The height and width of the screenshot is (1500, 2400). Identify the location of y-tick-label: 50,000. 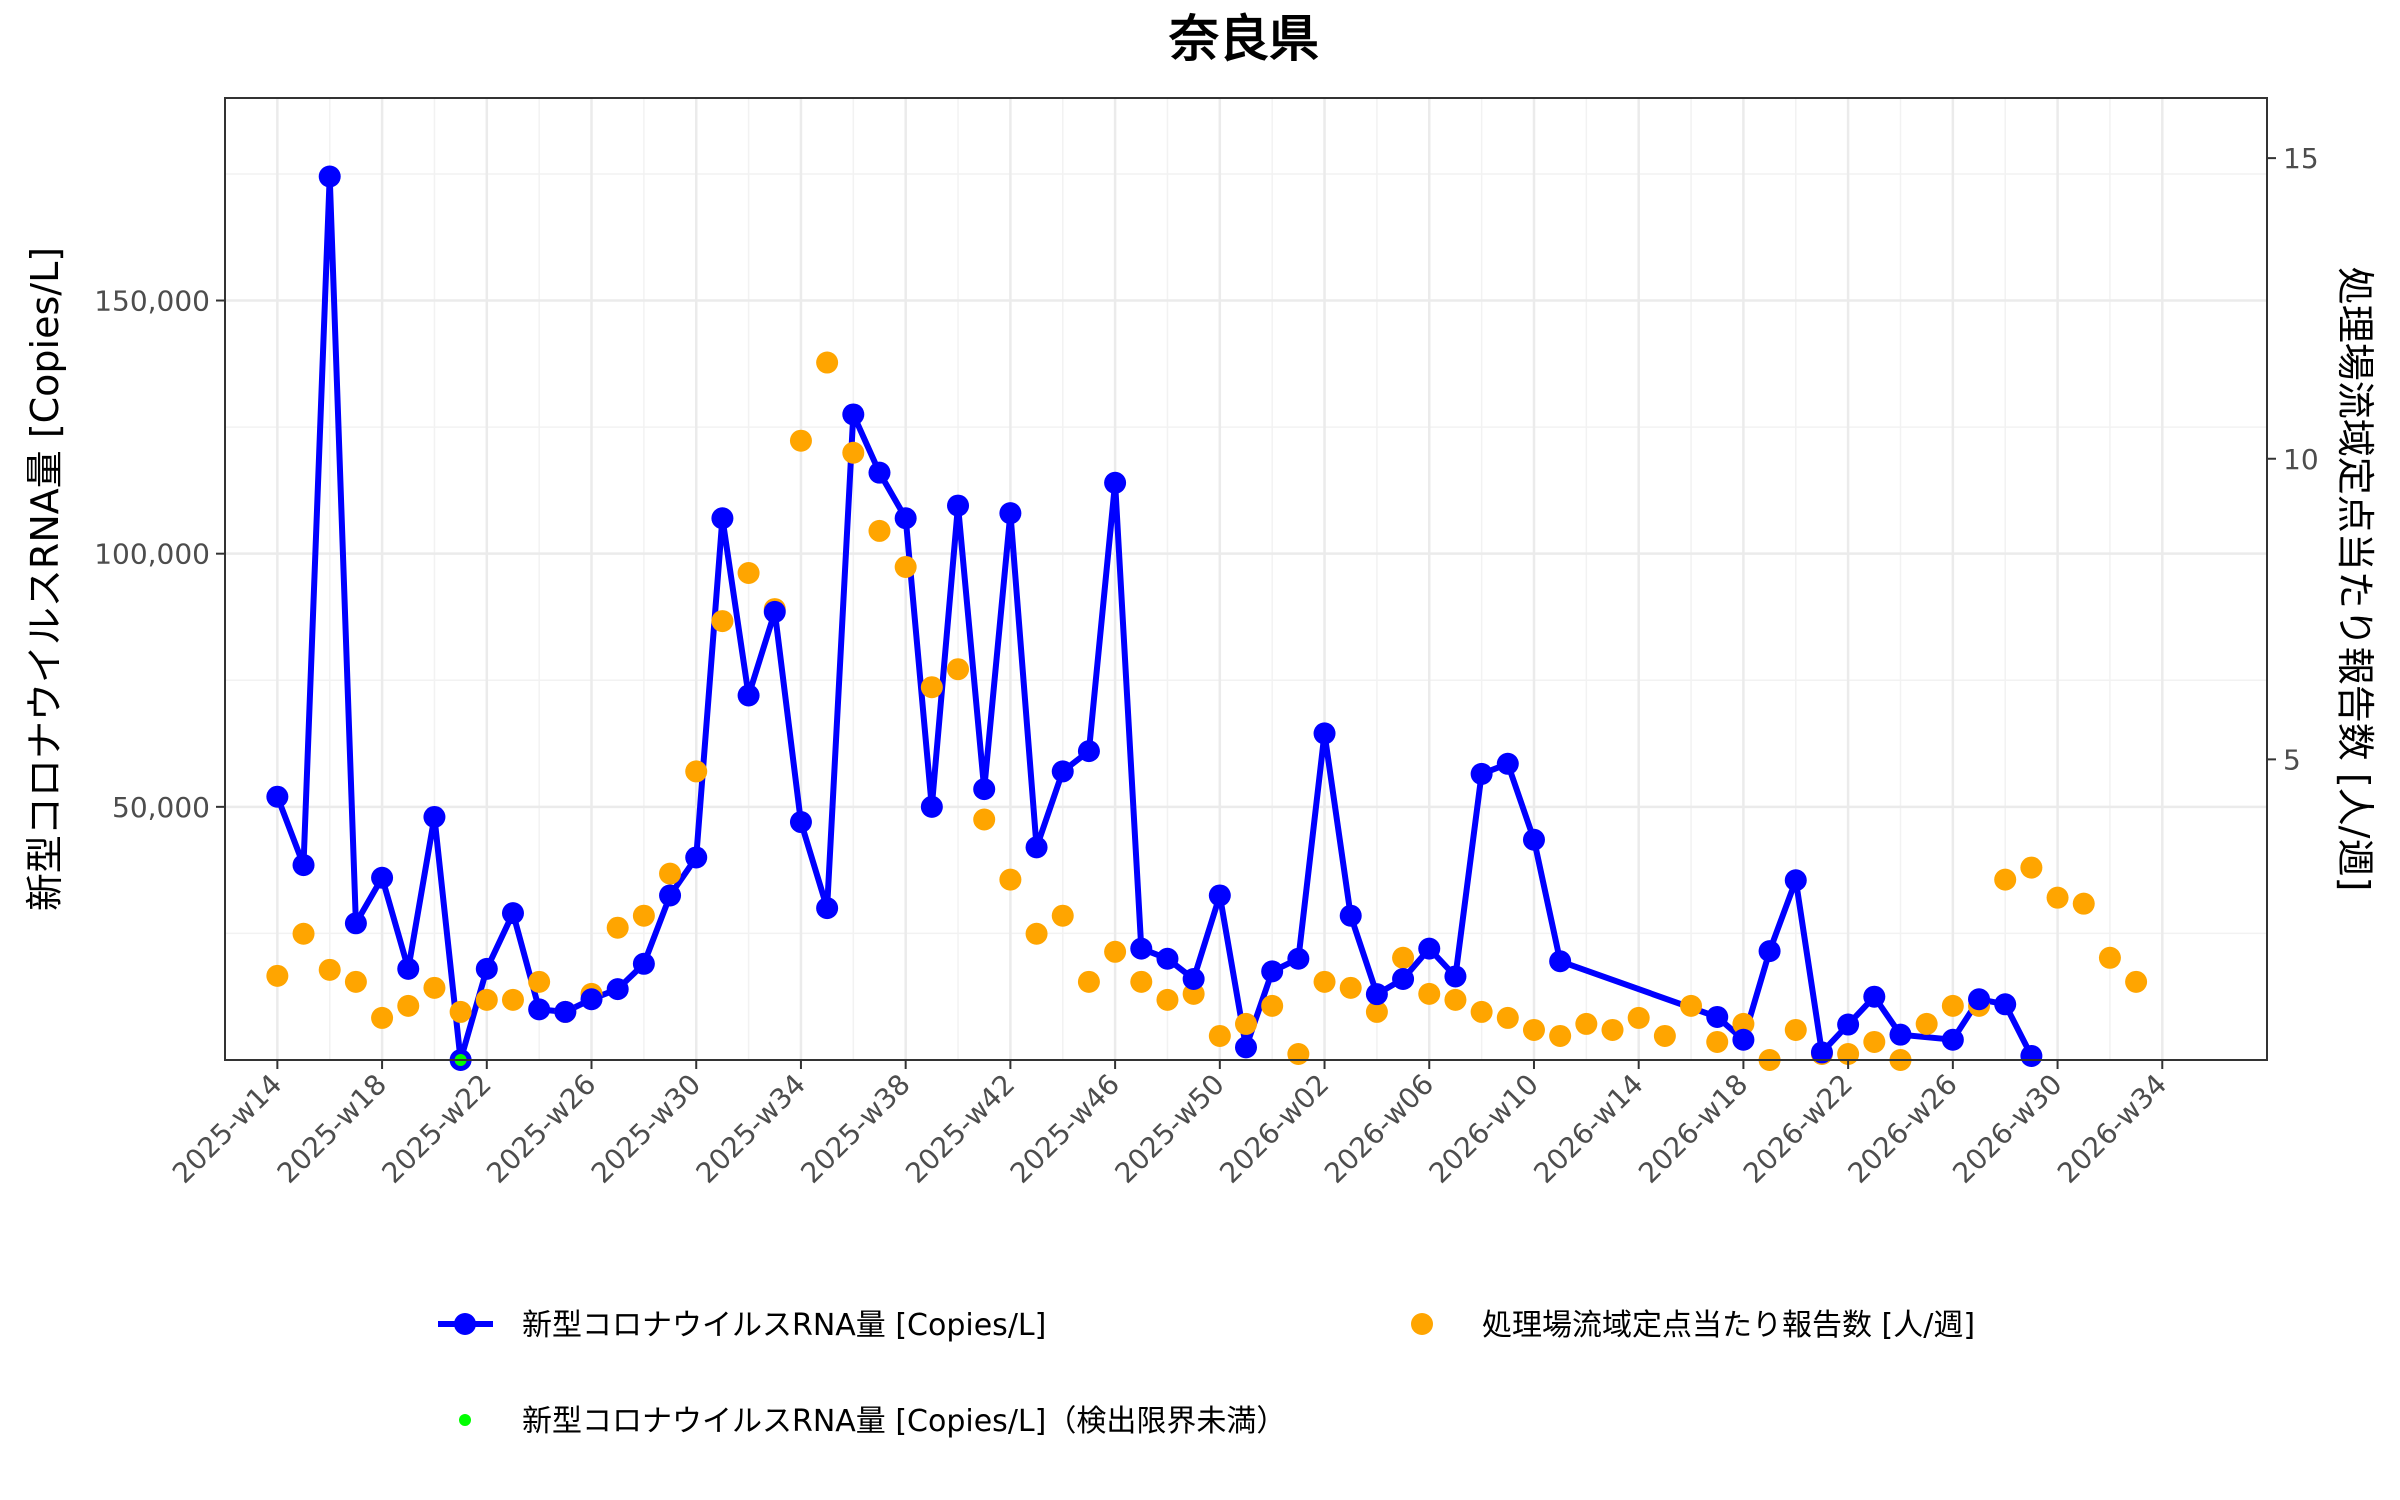
(161, 807).